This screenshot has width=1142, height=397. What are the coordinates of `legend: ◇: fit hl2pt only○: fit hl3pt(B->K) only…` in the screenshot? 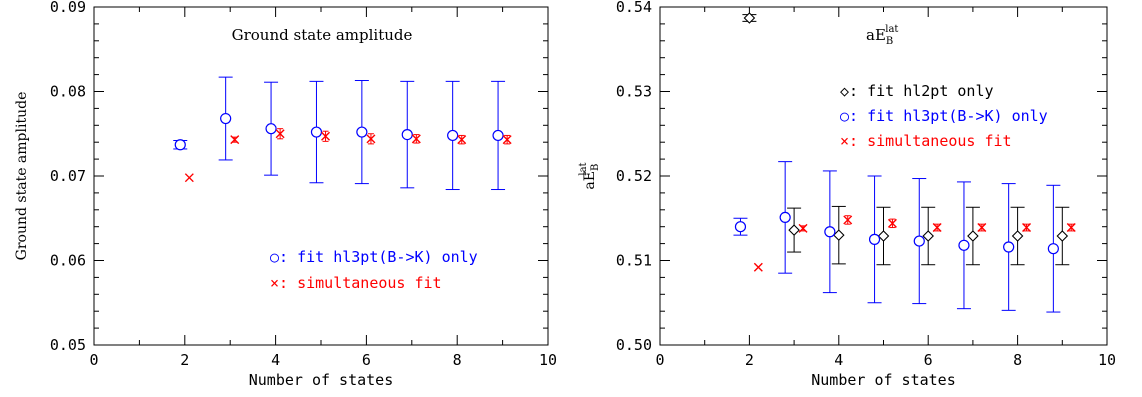 It's located at (944, 116).